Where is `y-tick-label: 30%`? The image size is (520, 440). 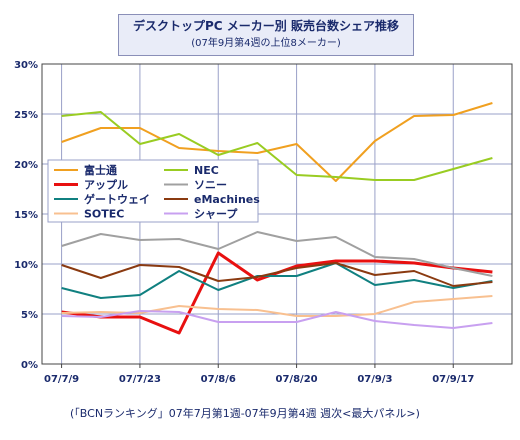
y-tick-label: 30% is located at coordinates (26, 65).